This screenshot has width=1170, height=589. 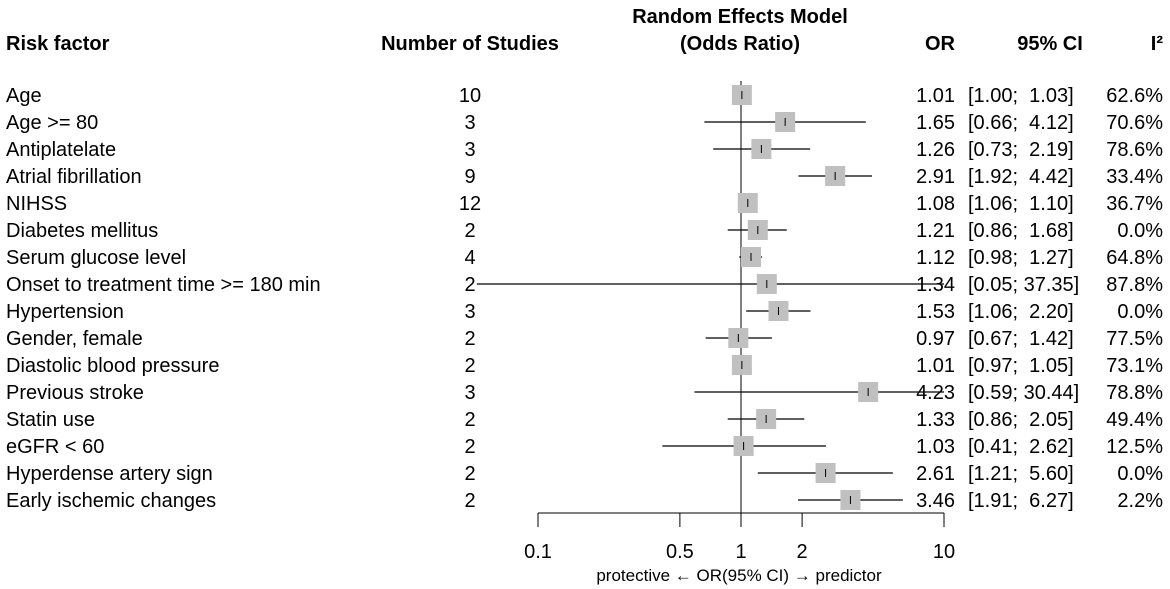 I want to click on risk-factor-label: Antiplatelate, so click(x=61, y=150).